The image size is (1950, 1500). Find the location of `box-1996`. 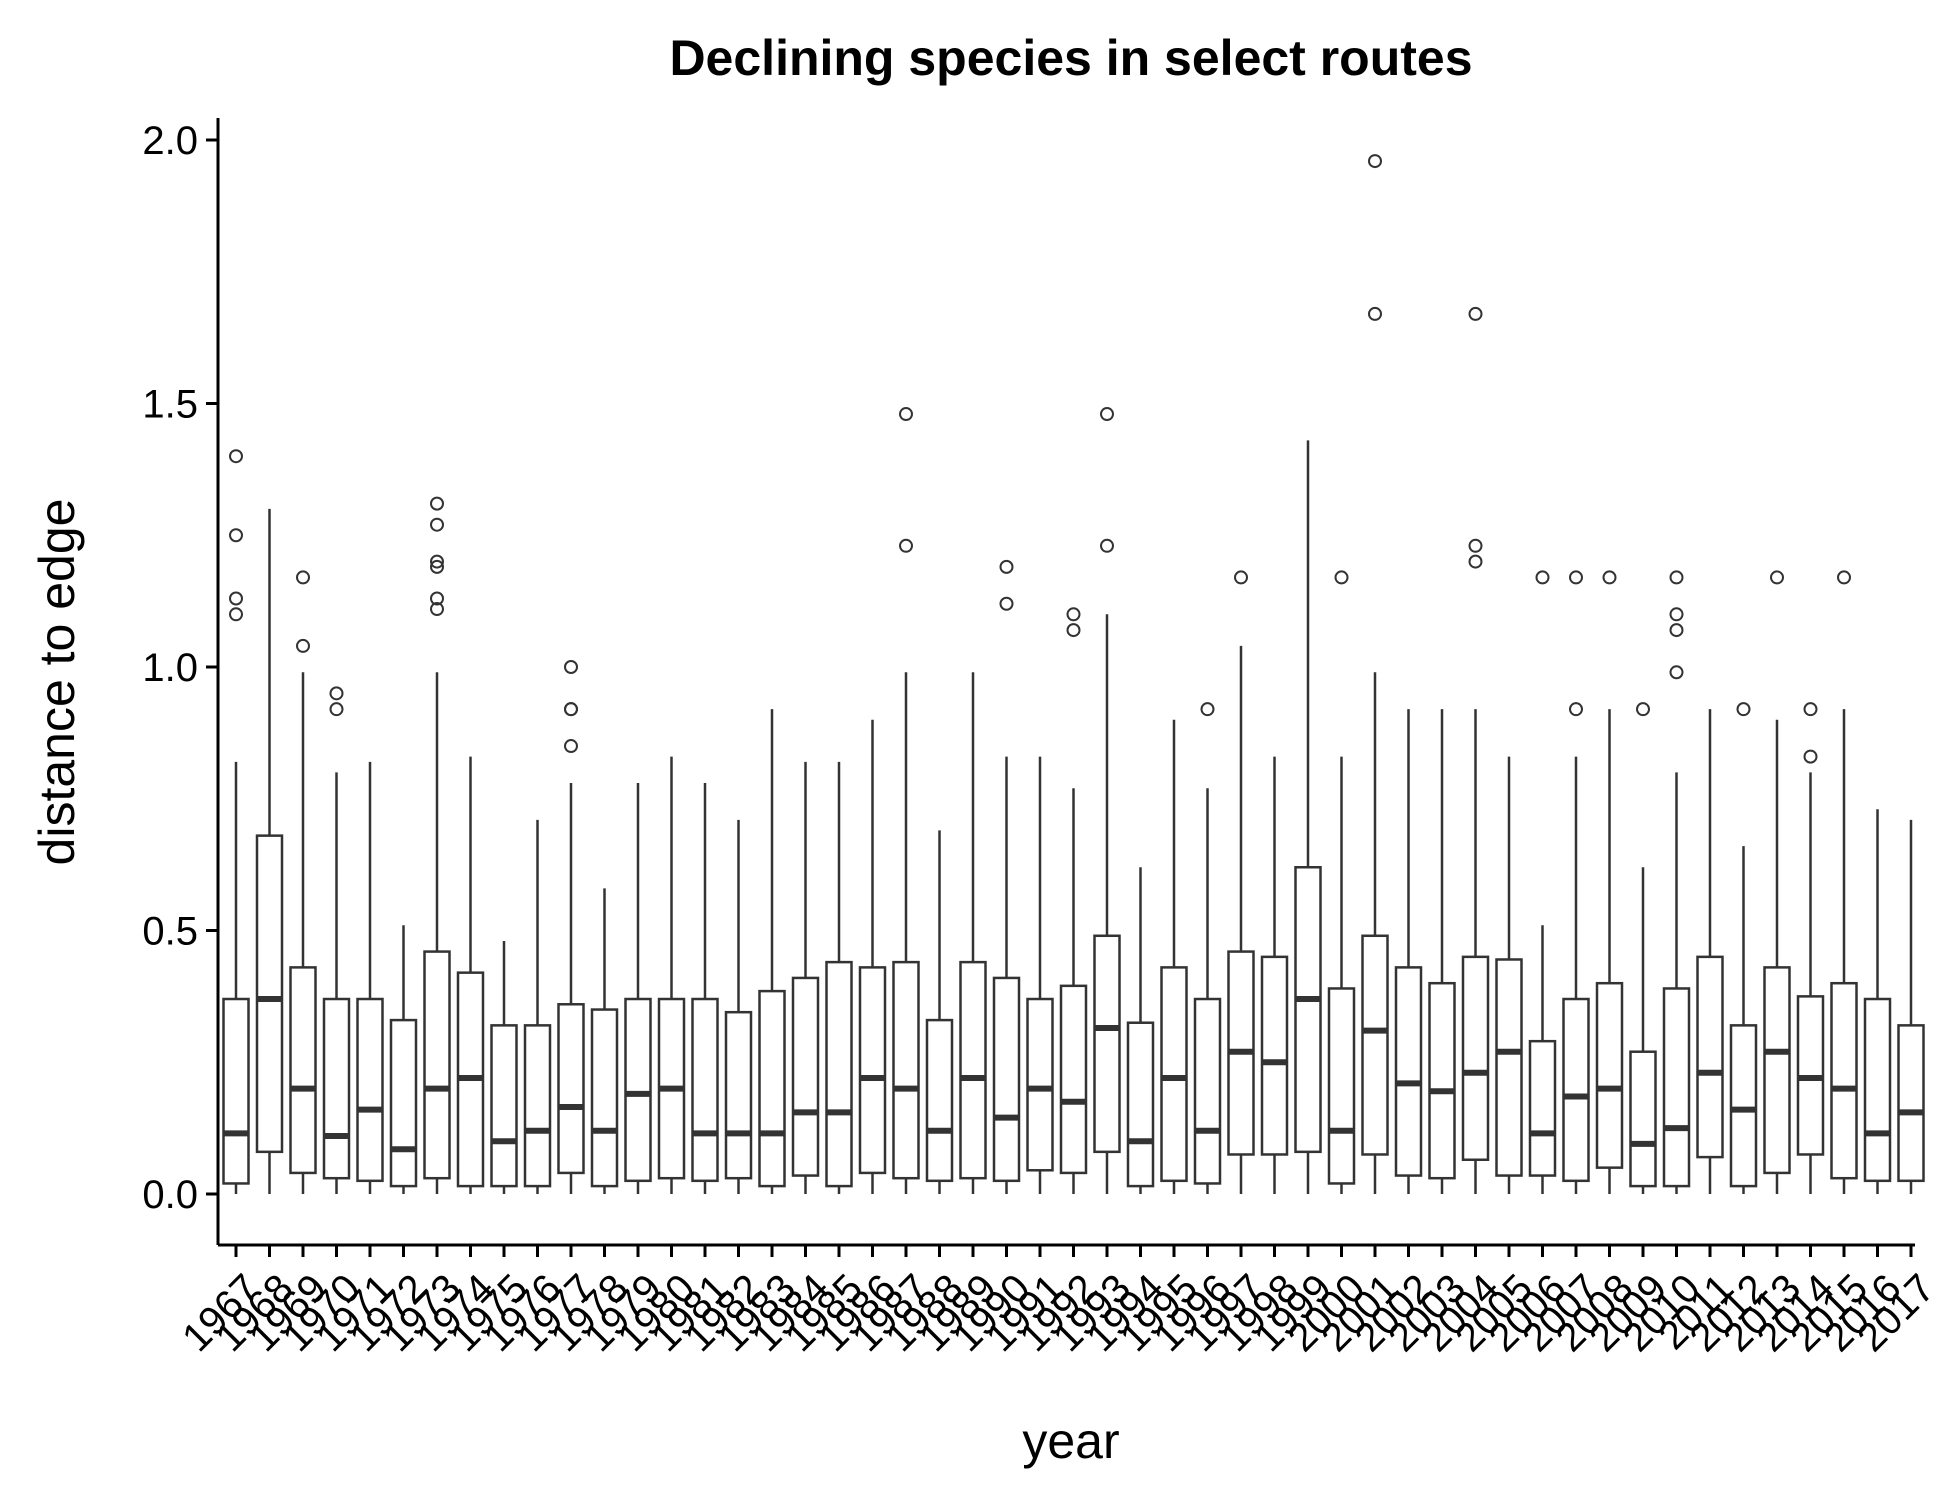

box-1996 is located at coordinates (1207, 1091).